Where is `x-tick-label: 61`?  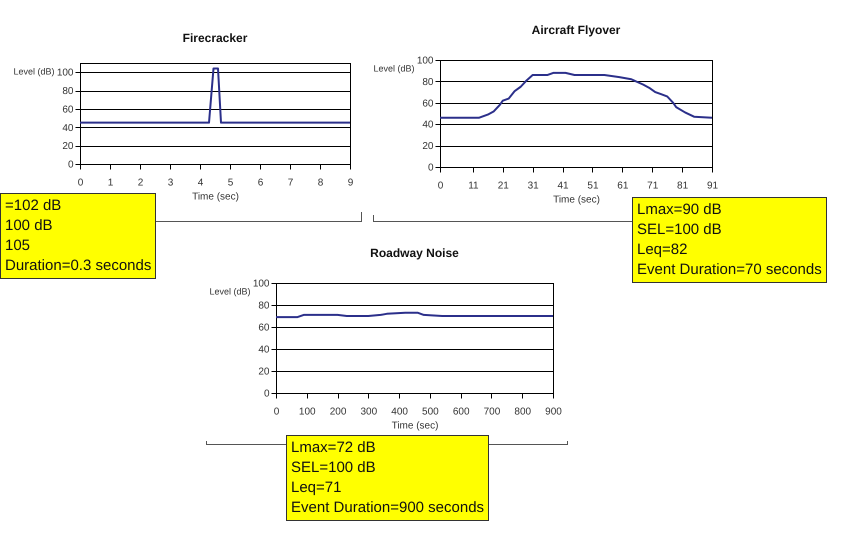
x-tick-label: 61 is located at coordinates (623, 186).